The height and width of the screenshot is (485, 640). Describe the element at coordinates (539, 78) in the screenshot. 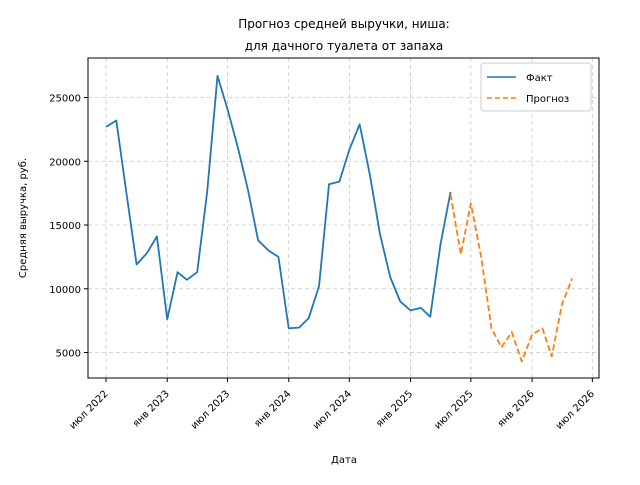

I see `legend-label-fact: Факт` at that location.